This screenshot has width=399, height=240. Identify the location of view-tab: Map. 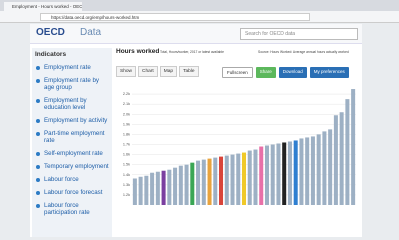
(168, 71).